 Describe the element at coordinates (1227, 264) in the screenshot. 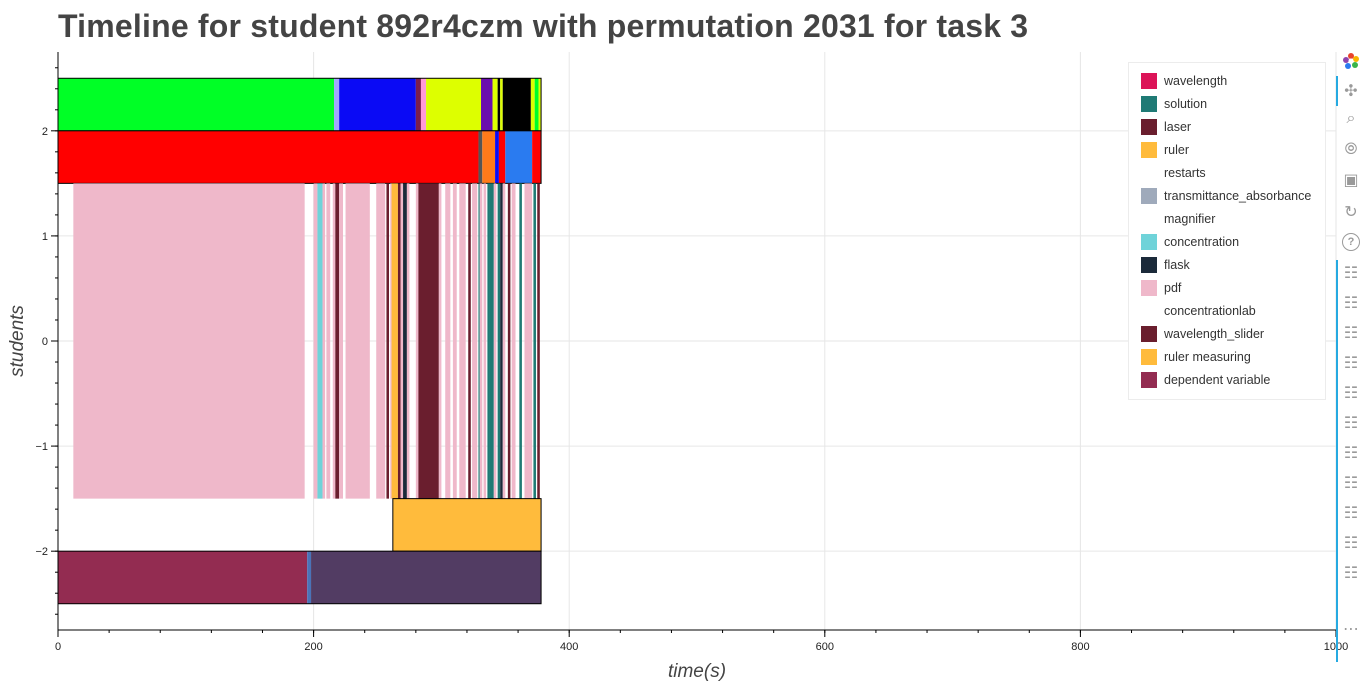

I see `legend-item: flask` at that location.